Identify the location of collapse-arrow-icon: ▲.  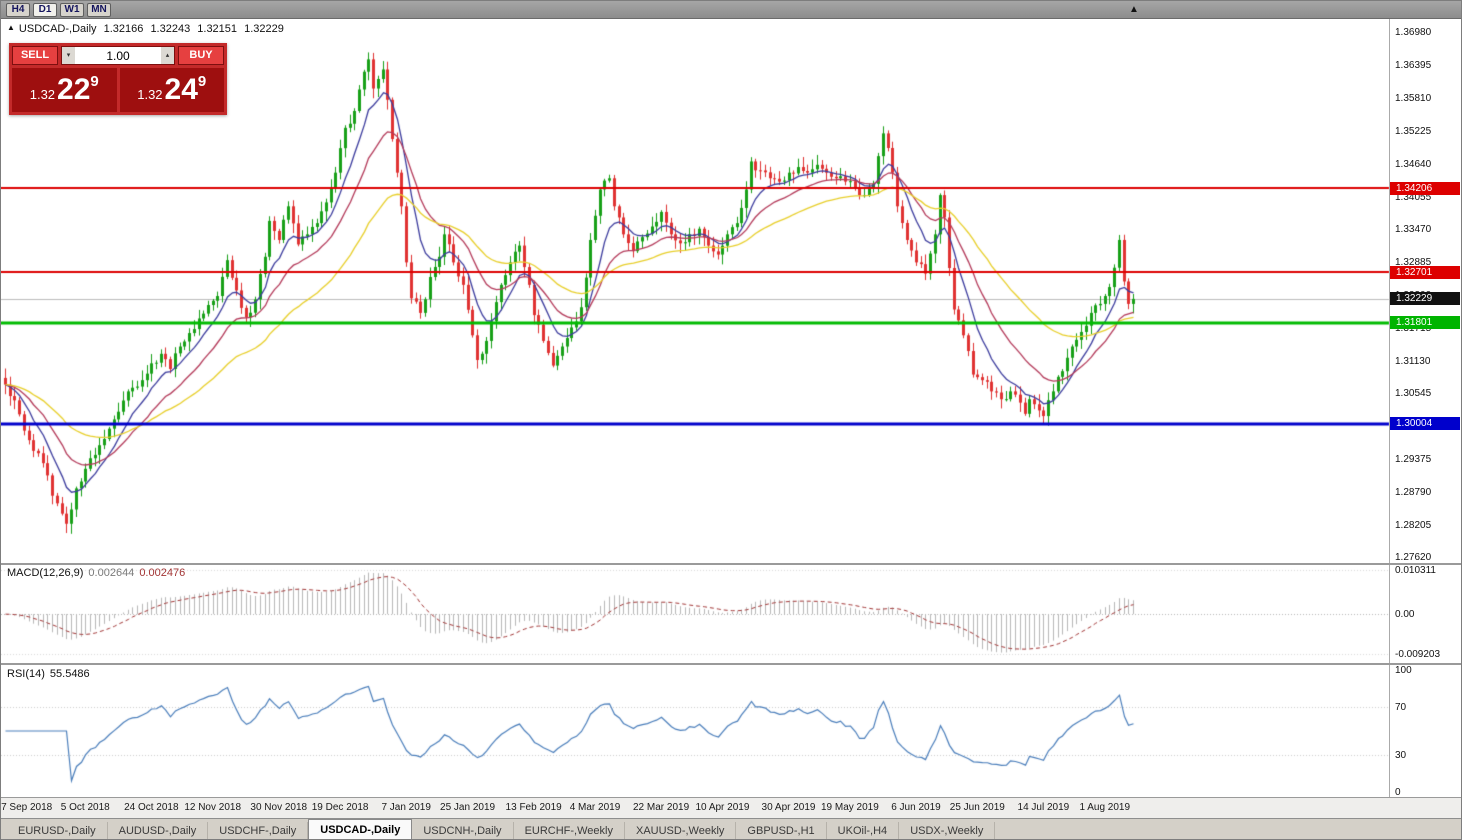
(1134, 9).